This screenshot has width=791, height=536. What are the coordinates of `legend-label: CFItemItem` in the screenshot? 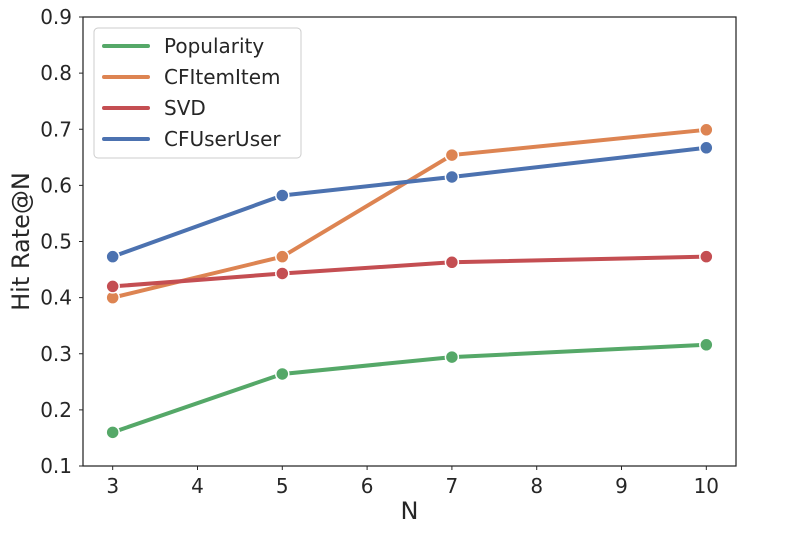 It's located at (222, 77).